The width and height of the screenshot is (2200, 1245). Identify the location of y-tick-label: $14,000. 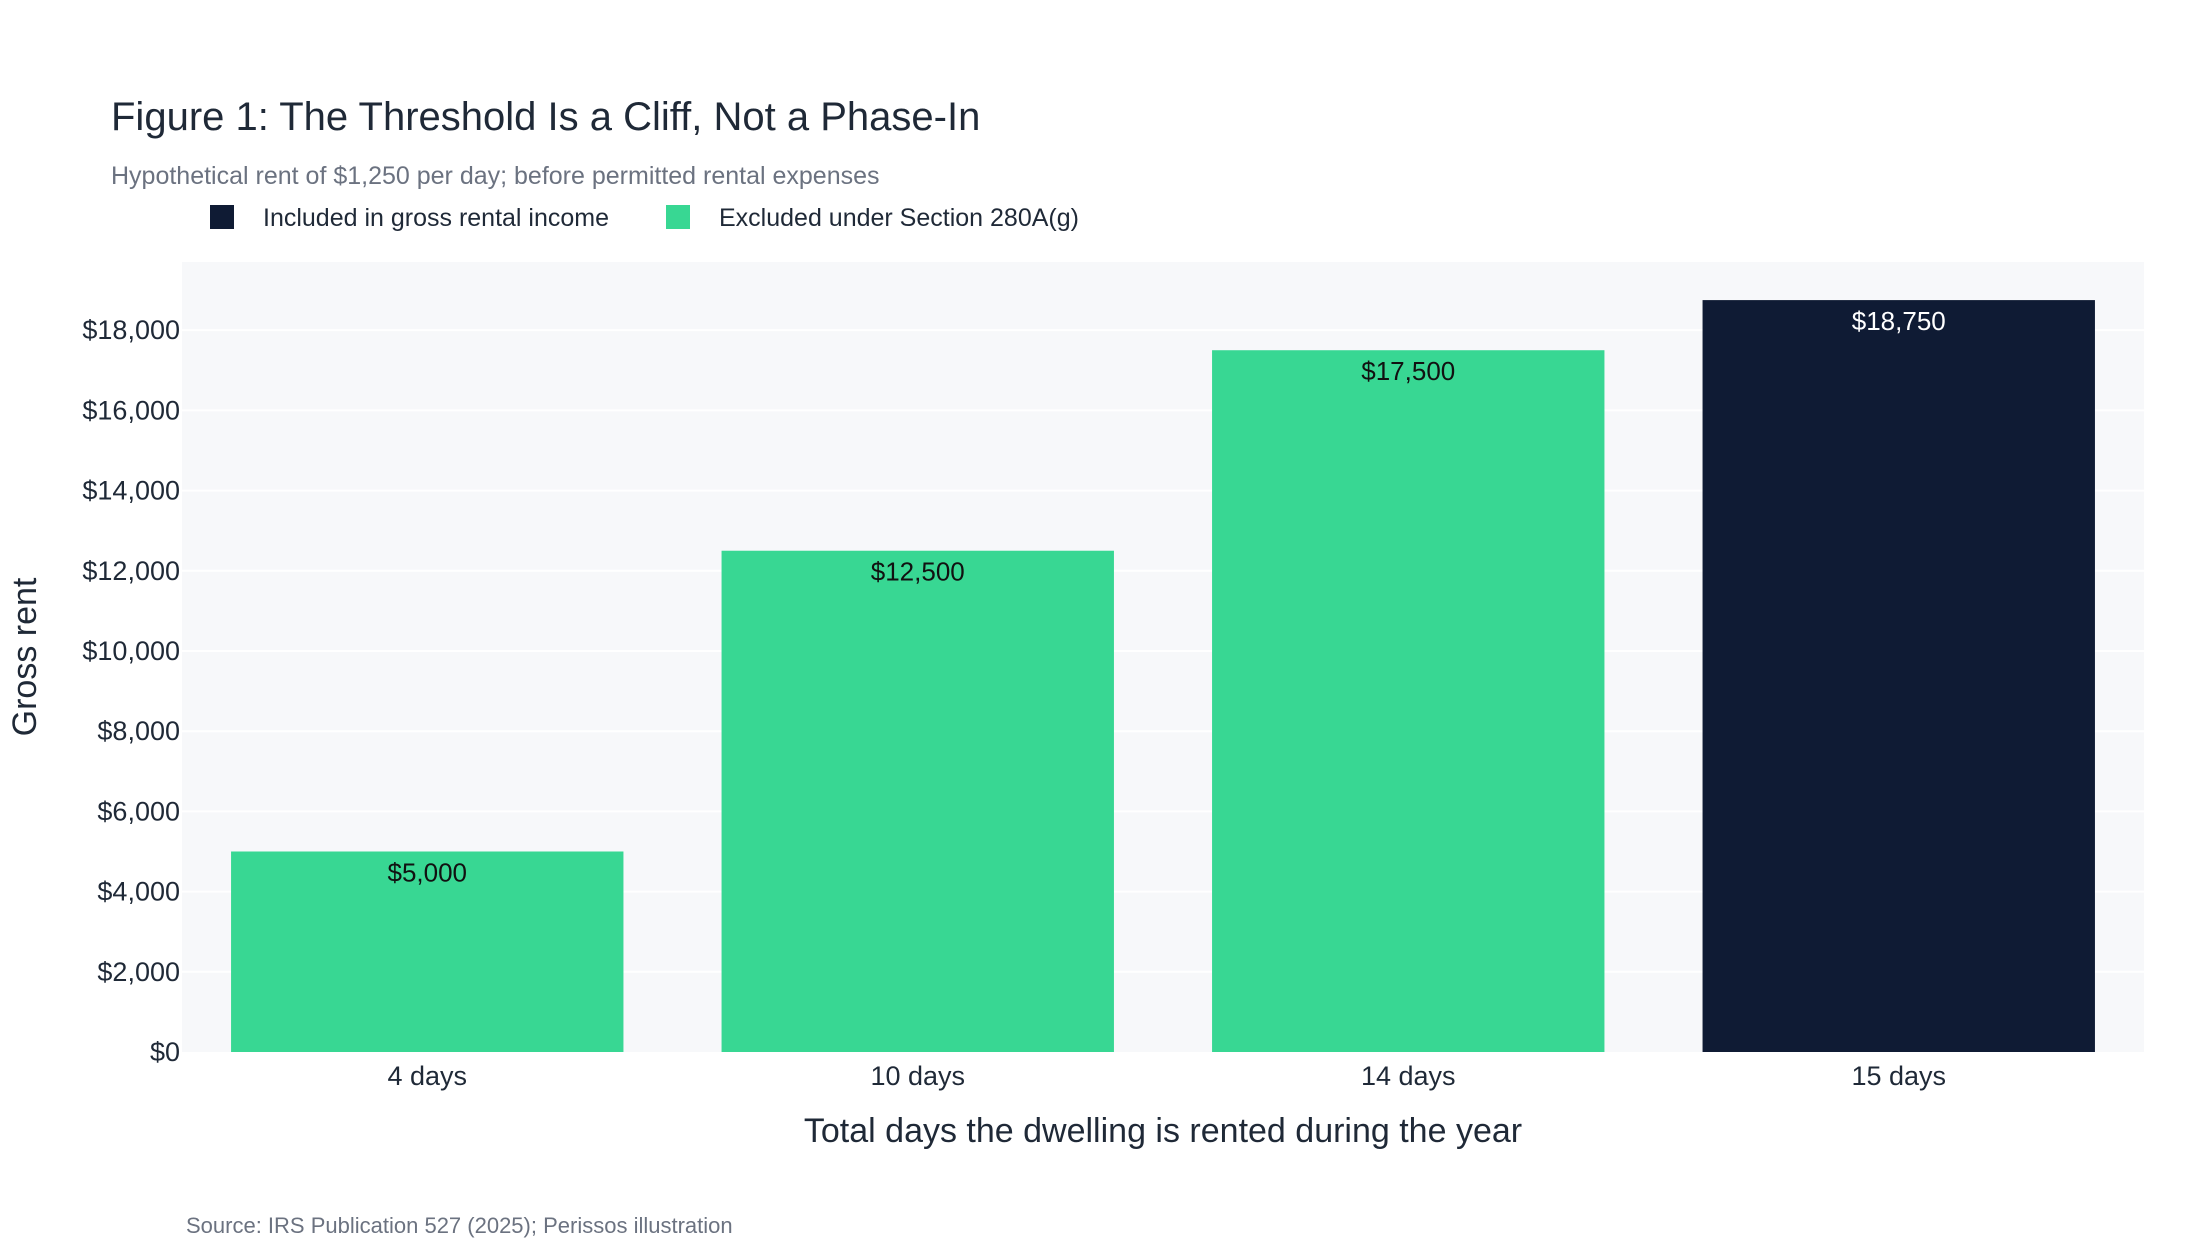
(131, 491).